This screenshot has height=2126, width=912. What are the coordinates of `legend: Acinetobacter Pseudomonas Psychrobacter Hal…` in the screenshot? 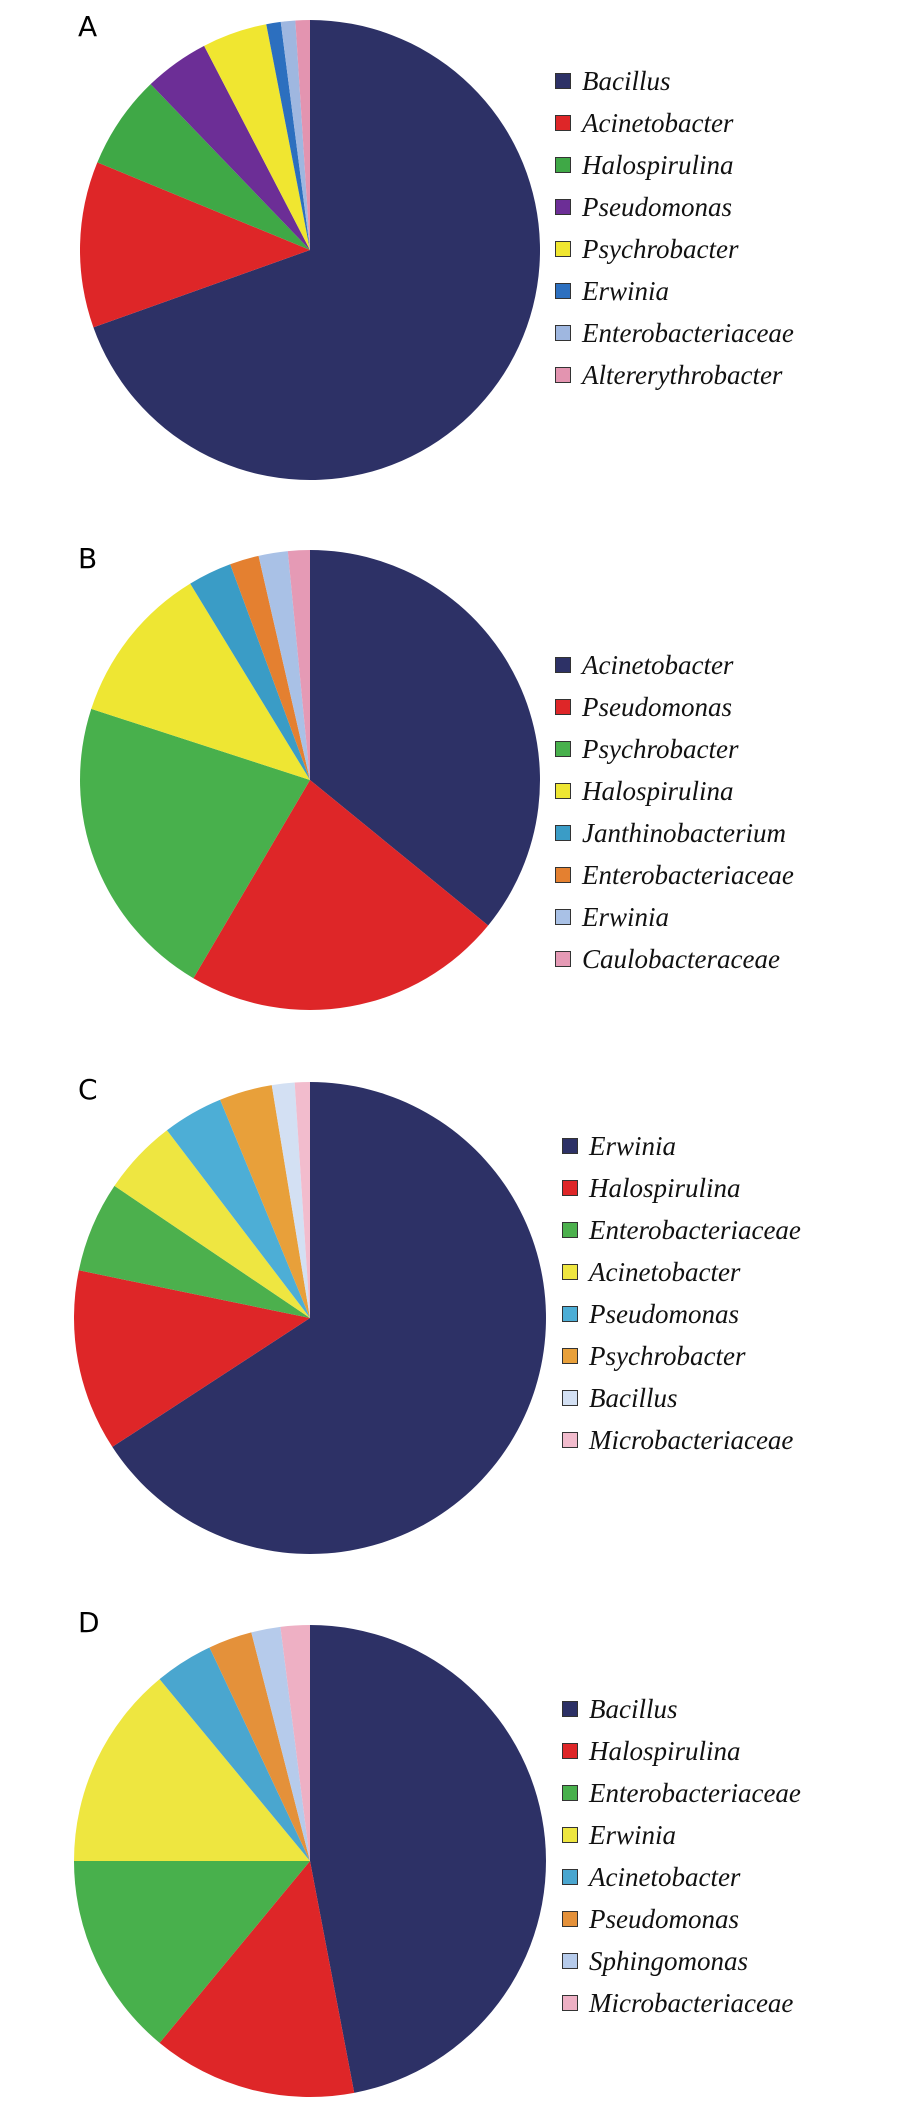 It's located at (674, 812).